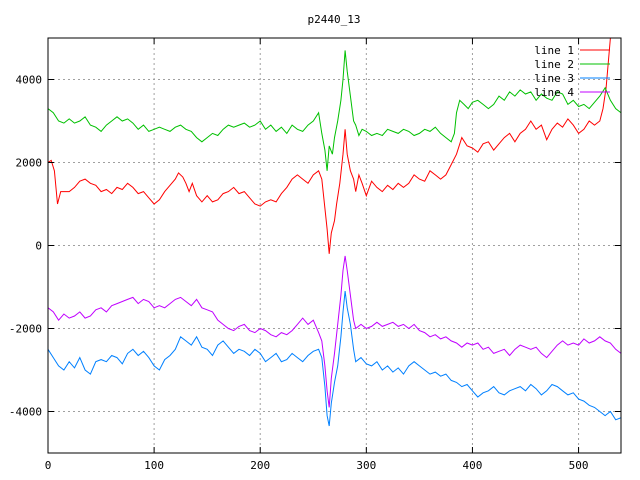 The width and height of the screenshot is (640, 480). I want to click on y-tick-label: 0, so click(38, 246).